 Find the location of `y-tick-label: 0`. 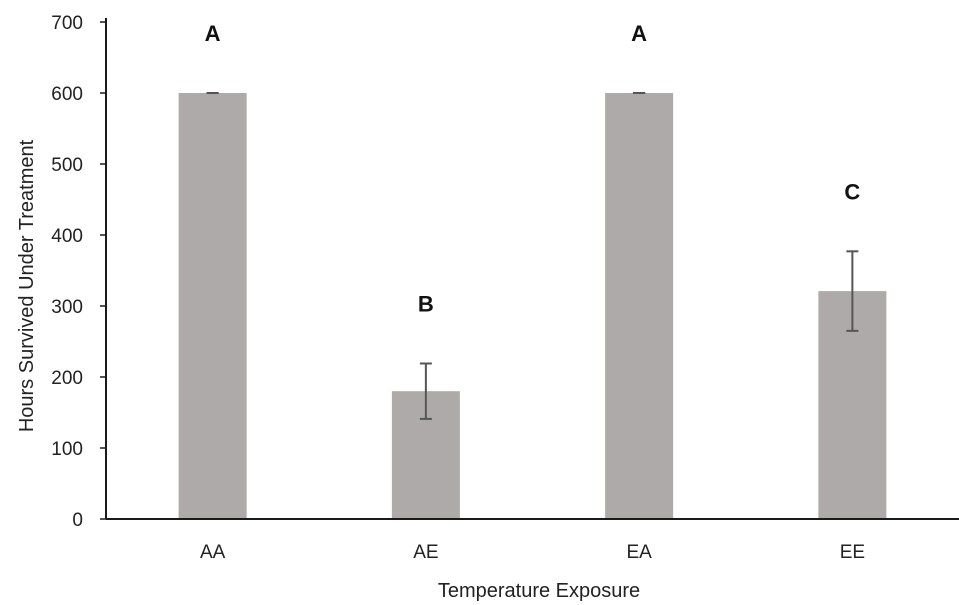

y-tick-label: 0 is located at coordinates (77, 520).